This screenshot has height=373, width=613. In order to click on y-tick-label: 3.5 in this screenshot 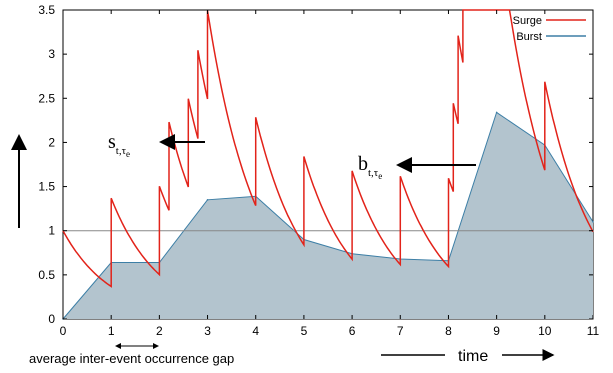, I will do `click(46, 10)`.